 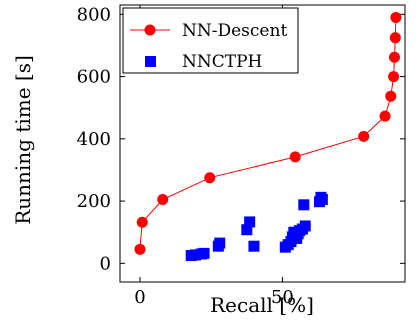 What do you see at coordinates (262, 305) in the screenshot?
I see `x-axis-label: Recall [%]` at bounding box center [262, 305].